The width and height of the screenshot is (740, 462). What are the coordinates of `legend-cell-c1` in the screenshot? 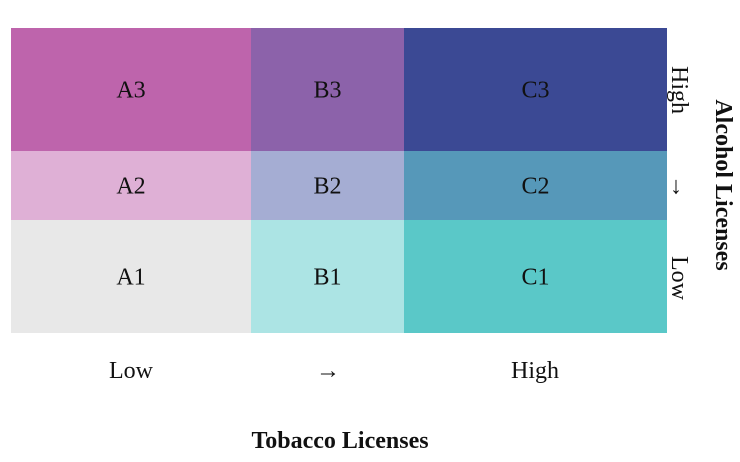 It's located at (535, 276).